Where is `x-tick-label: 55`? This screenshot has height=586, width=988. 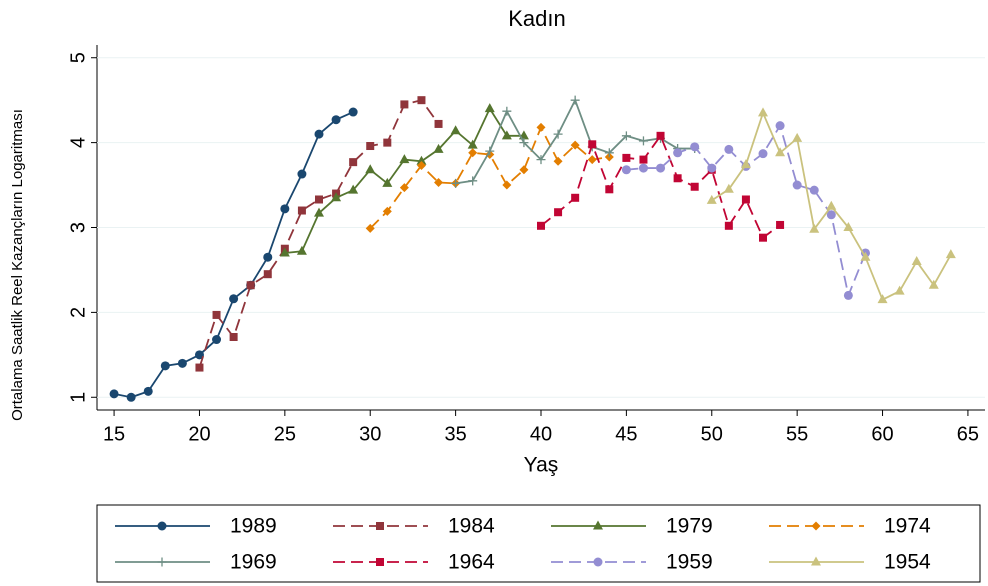 x-tick-label: 55 is located at coordinates (797, 434).